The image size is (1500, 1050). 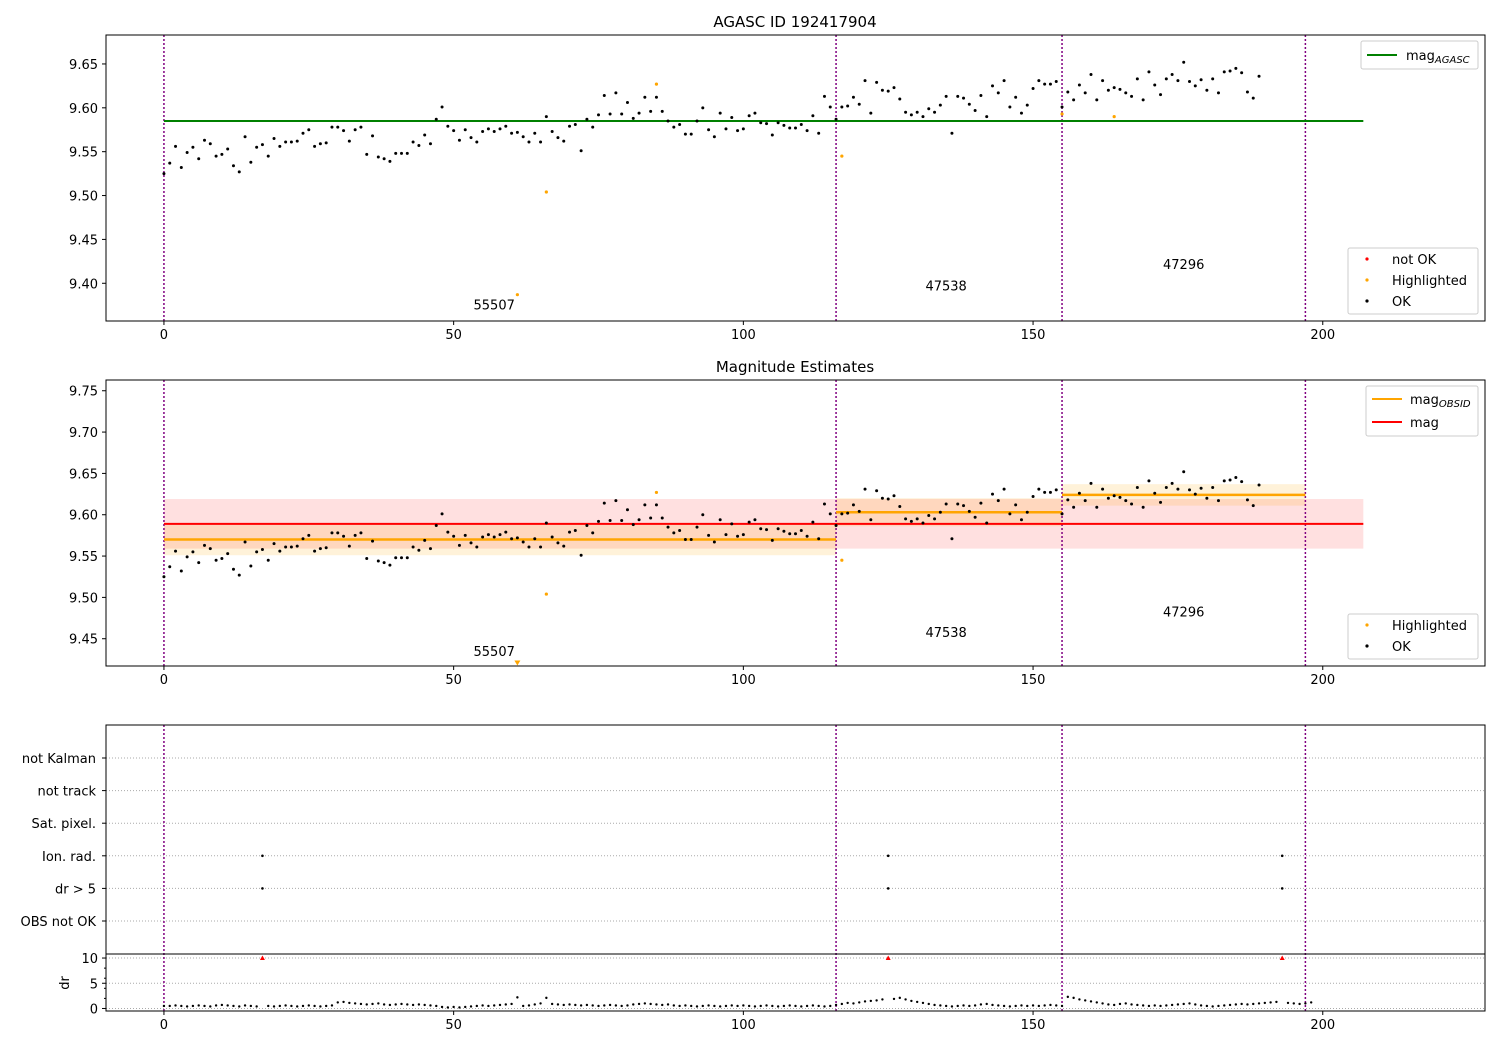 What do you see at coordinates (842, 156) in the screenshot?
I see `highlighted-point` at bounding box center [842, 156].